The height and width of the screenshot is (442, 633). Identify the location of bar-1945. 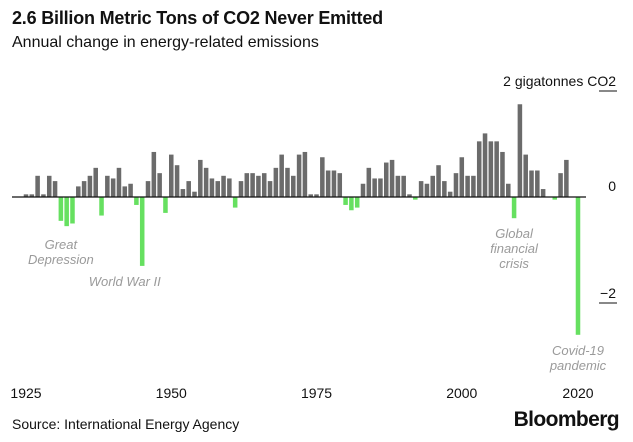
(142, 231).